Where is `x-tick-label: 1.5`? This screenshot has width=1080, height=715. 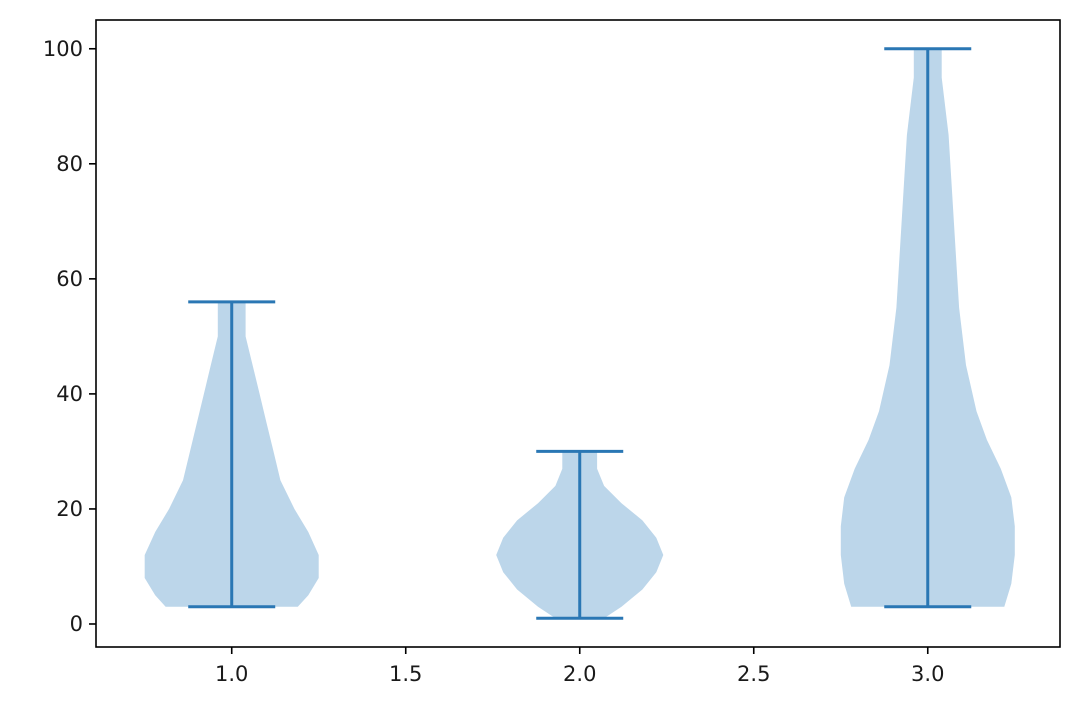 x-tick-label: 1.5 is located at coordinates (405, 674).